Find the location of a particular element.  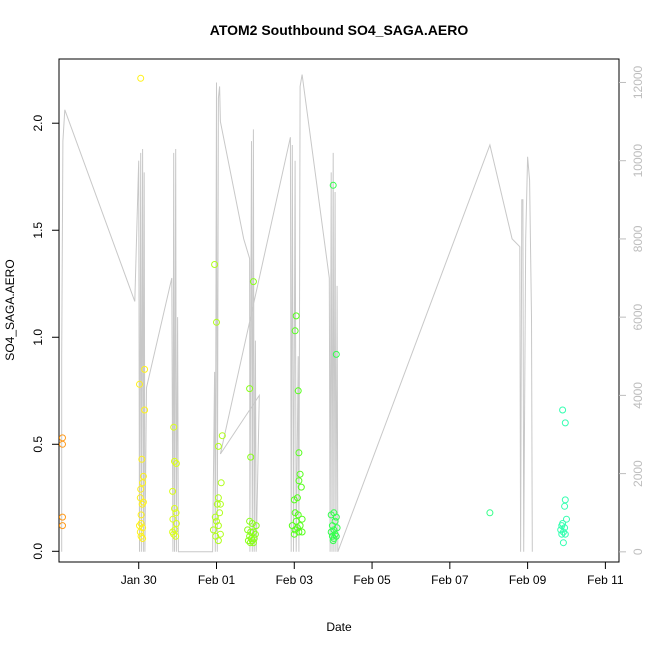

y2-tick-label: 6000 is located at coordinates (638, 316).